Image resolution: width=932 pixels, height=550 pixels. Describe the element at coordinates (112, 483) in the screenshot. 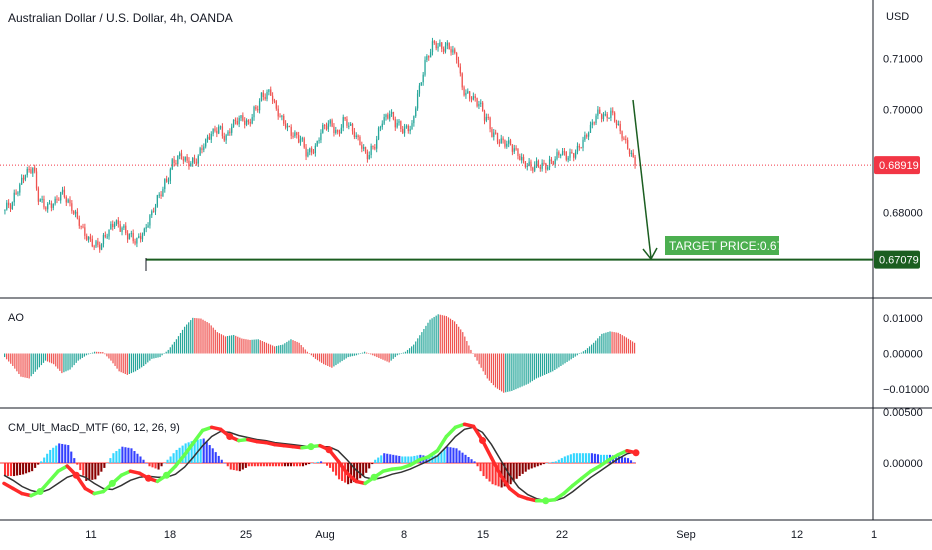

I see `macd-cross-dot` at that location.